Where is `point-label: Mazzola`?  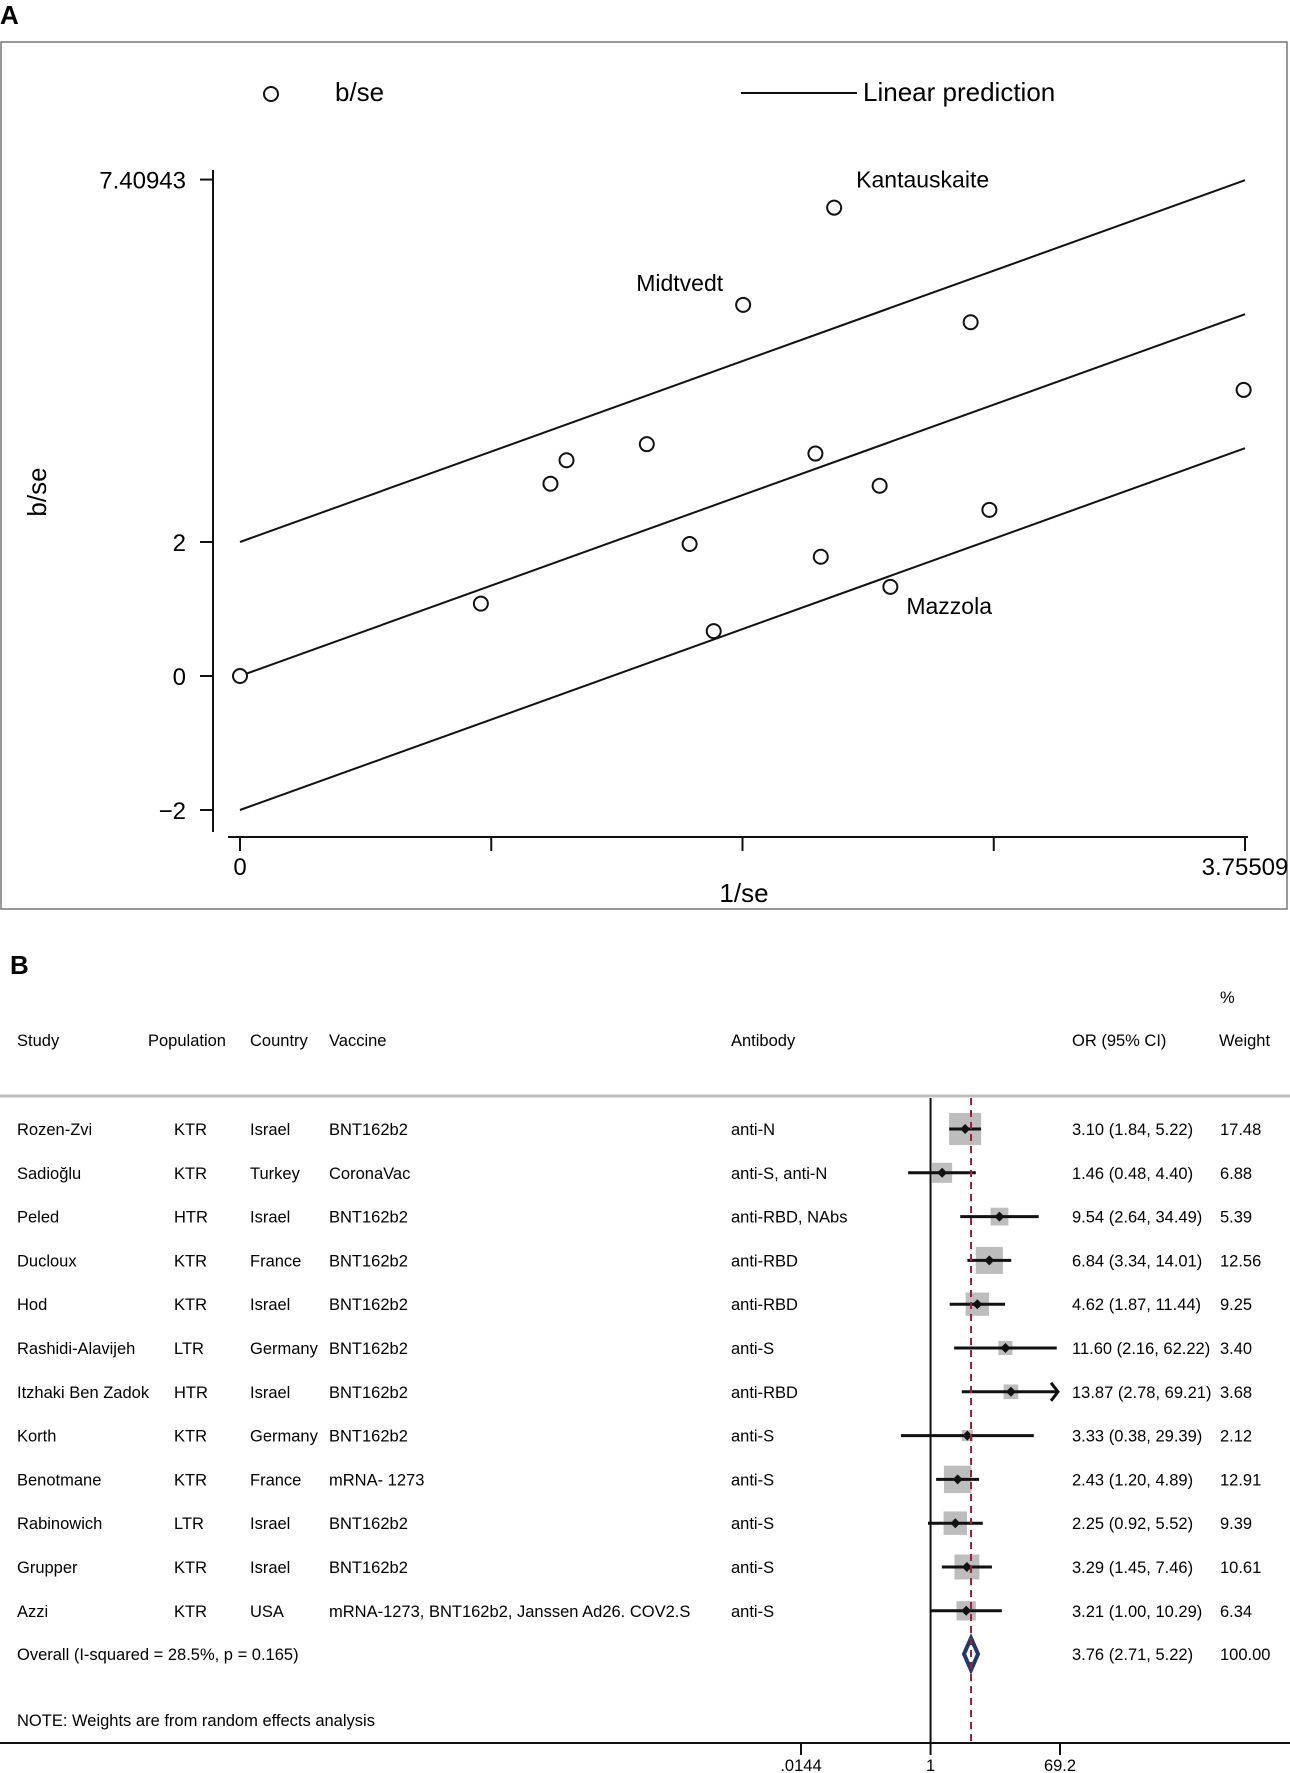
point-label: Mazzola is located at coordinates (949, 606).